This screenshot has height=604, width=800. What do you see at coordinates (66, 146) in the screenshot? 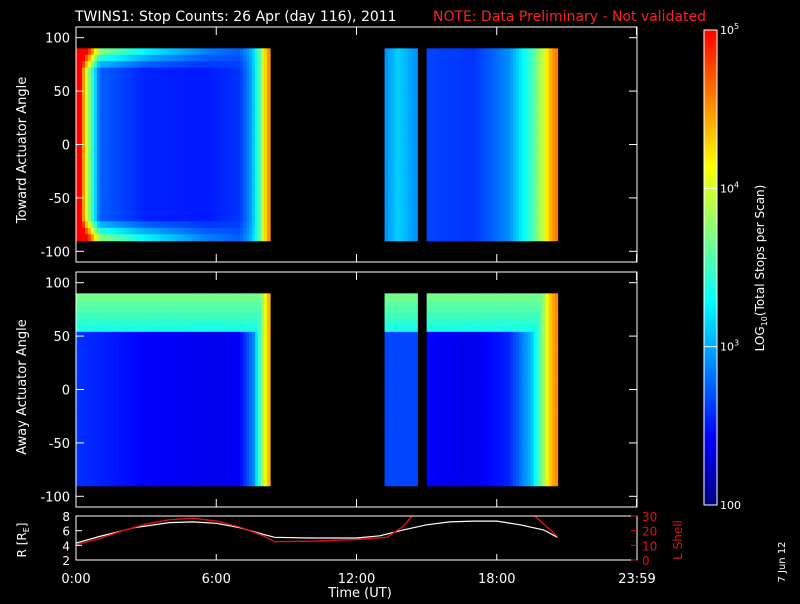
I see `toward-ytick-label: 0` at bounding box center [66, 146].